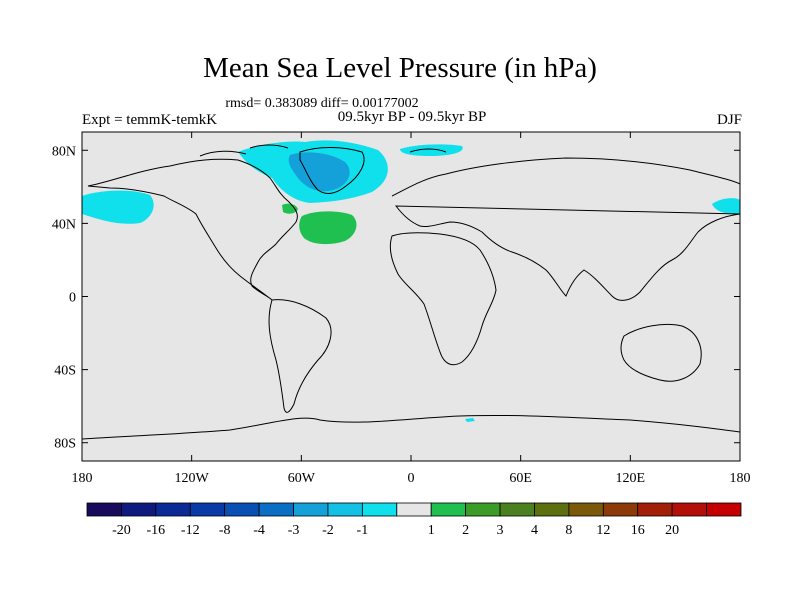  What do you see at coordinates (431, 150) in the screenshot?
I see `arctic-negative` at bounding box center [431, 150].